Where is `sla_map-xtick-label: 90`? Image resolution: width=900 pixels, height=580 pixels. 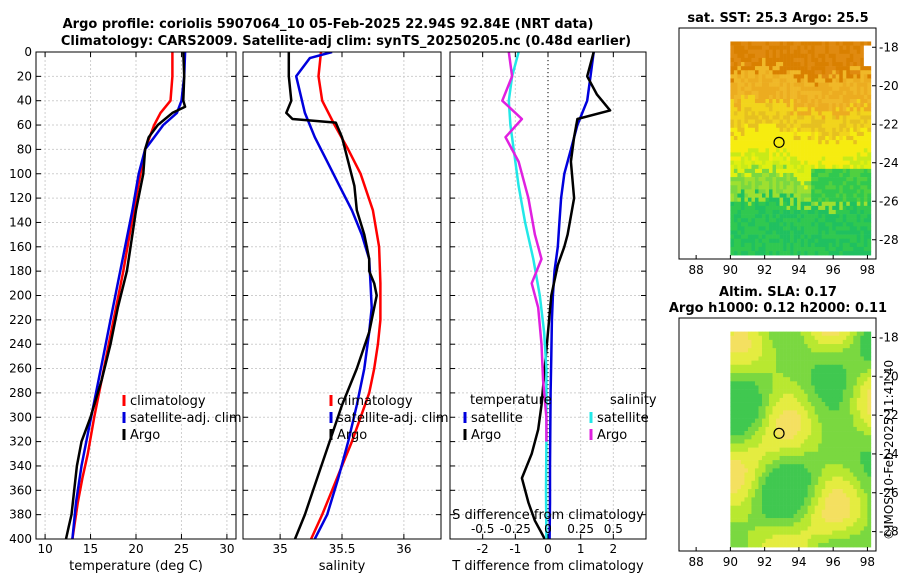
sla_map-xtick-label: 90 is located at coordinates (730, 562).